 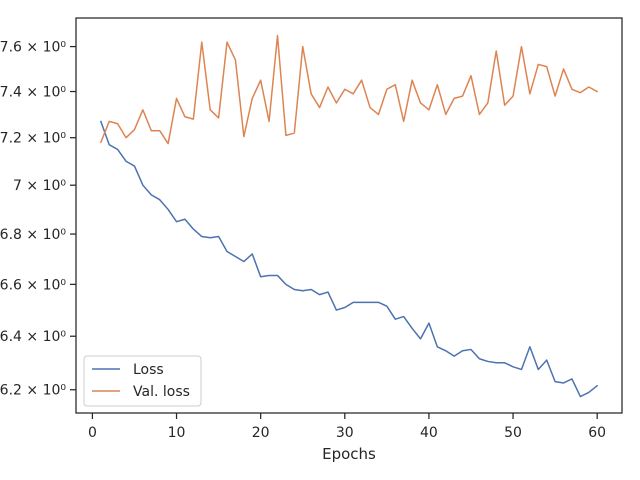 What do you see at coordinates (429, 433) in the screenshot?
I see `x-tick-label: 40` at bounding box center [429, 433].